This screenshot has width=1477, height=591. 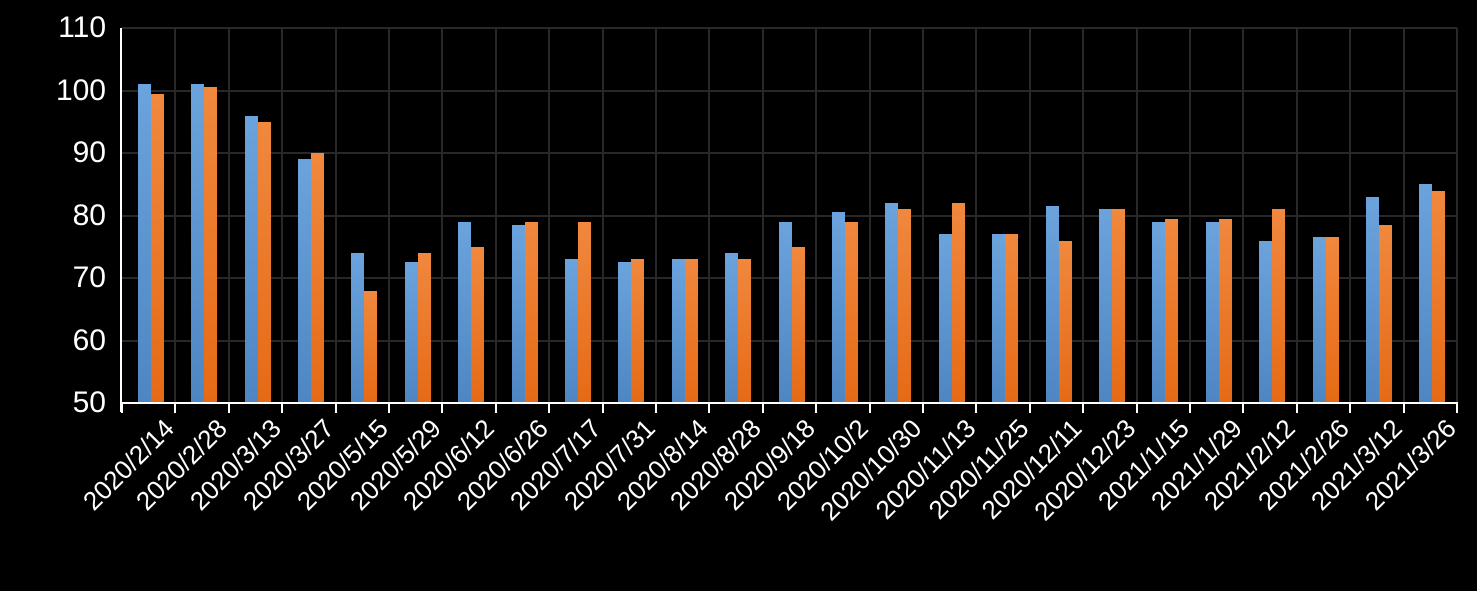 What do you see at coordinates (89, 215) in the screenshot?
I see `y-axis-tick-label: 80` at bounding box center [89, 215].